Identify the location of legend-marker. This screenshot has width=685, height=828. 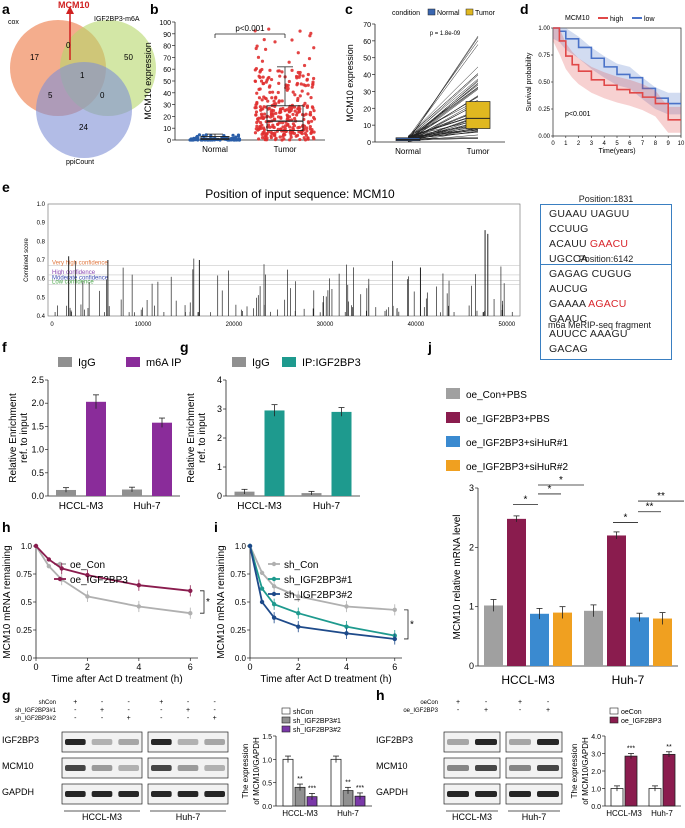
(274, 564).